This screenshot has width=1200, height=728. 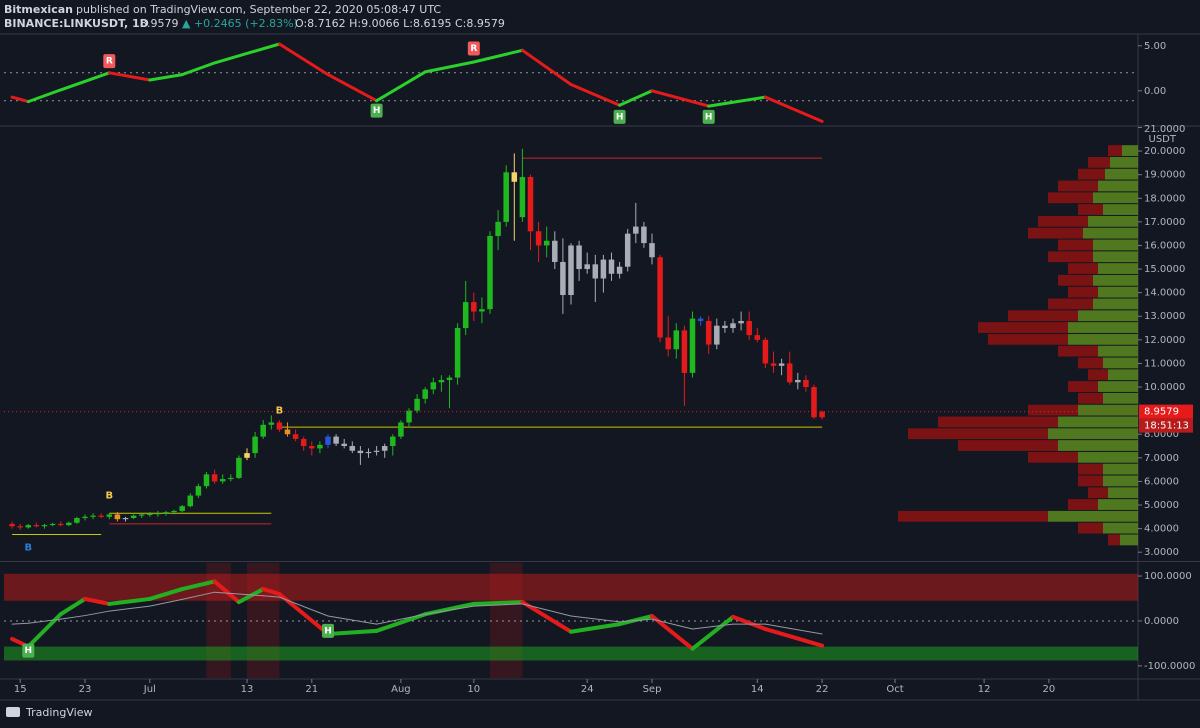 What do you see at coordinates (894, 689) in the screenshot?
I see `x-tick-label: Oct` at bounding box center [894, 689].